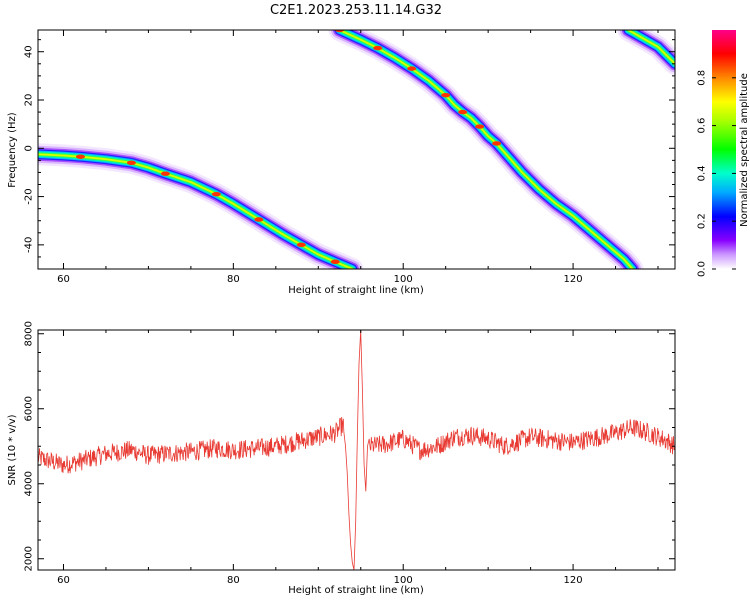 Image resolution: width=750 pixels, height=600 pixels. Describe the element at coordinates (702, 221) in the screenshot. I see `colorbar-tick-label: 0.2` at that location.